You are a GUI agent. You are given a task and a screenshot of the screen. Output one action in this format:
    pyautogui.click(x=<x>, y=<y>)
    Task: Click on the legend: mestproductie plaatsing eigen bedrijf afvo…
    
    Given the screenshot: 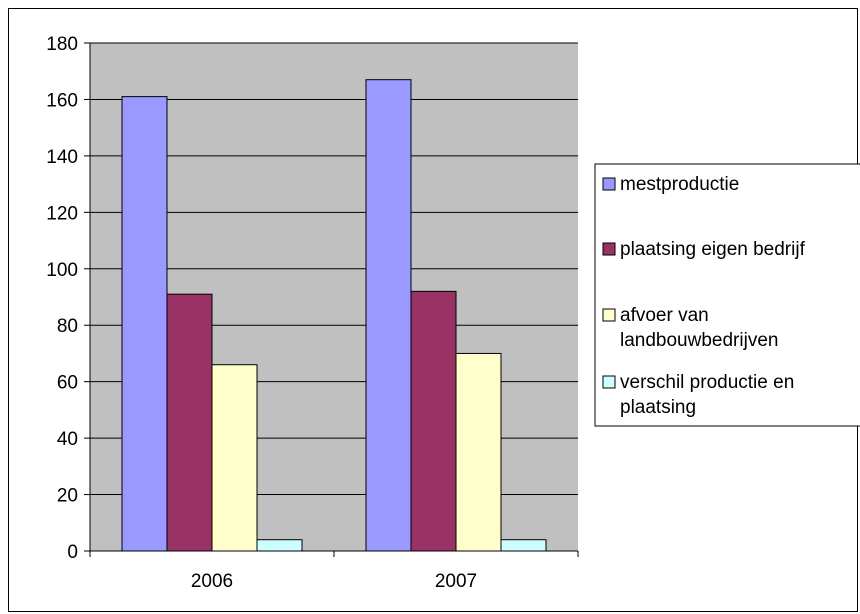 What is the action you would take?
    pyautogui.click(x=727, y=295)
    